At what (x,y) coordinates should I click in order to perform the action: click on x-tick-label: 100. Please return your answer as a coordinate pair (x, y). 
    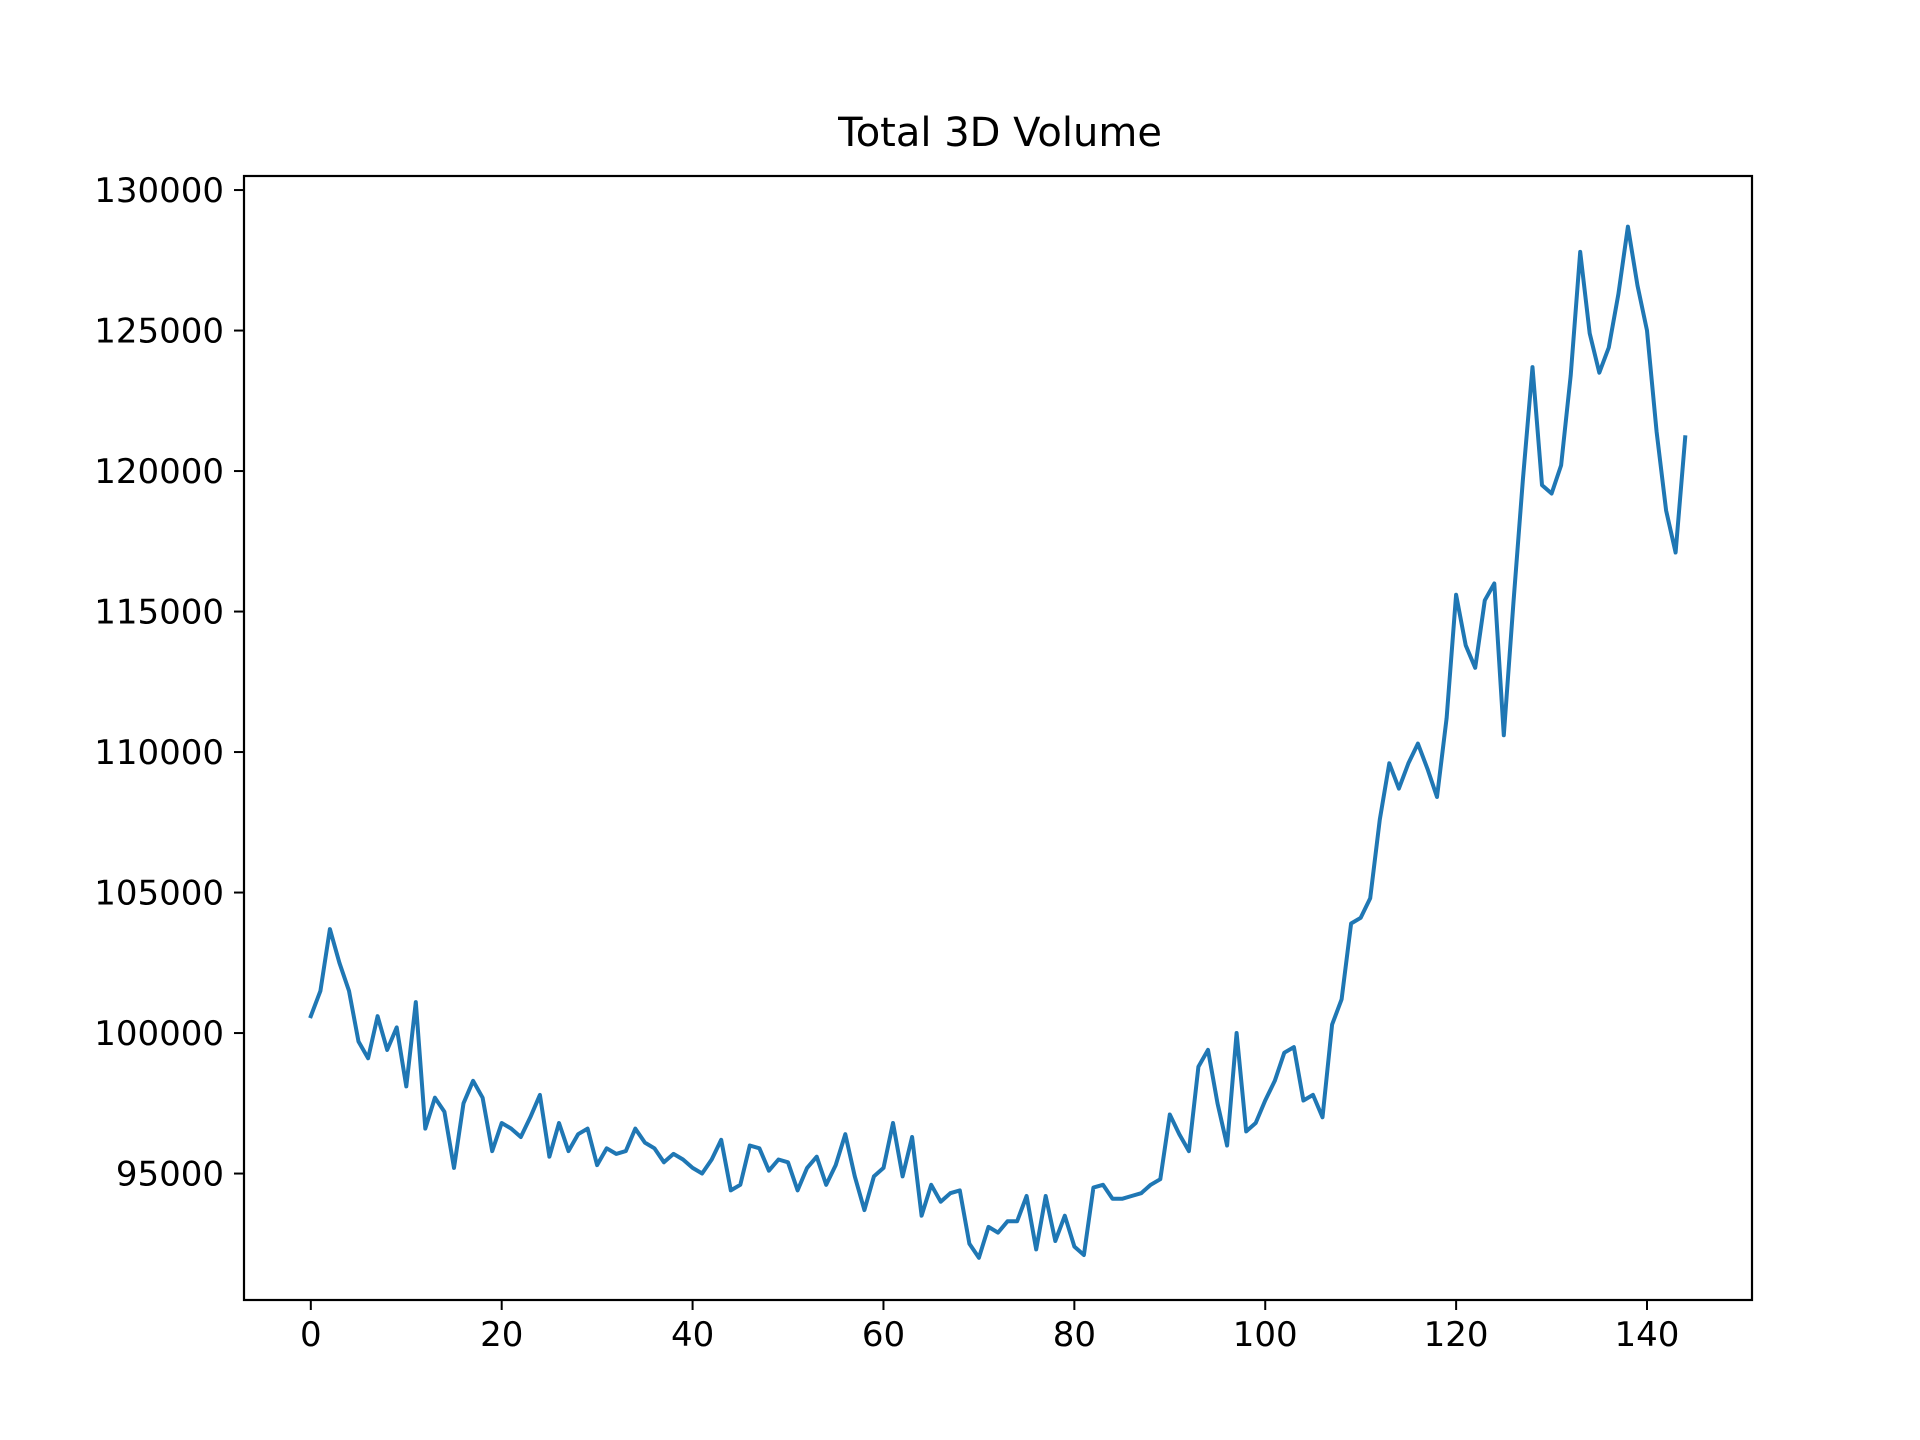
    Looking at the image, I should click on (1265, 1335).